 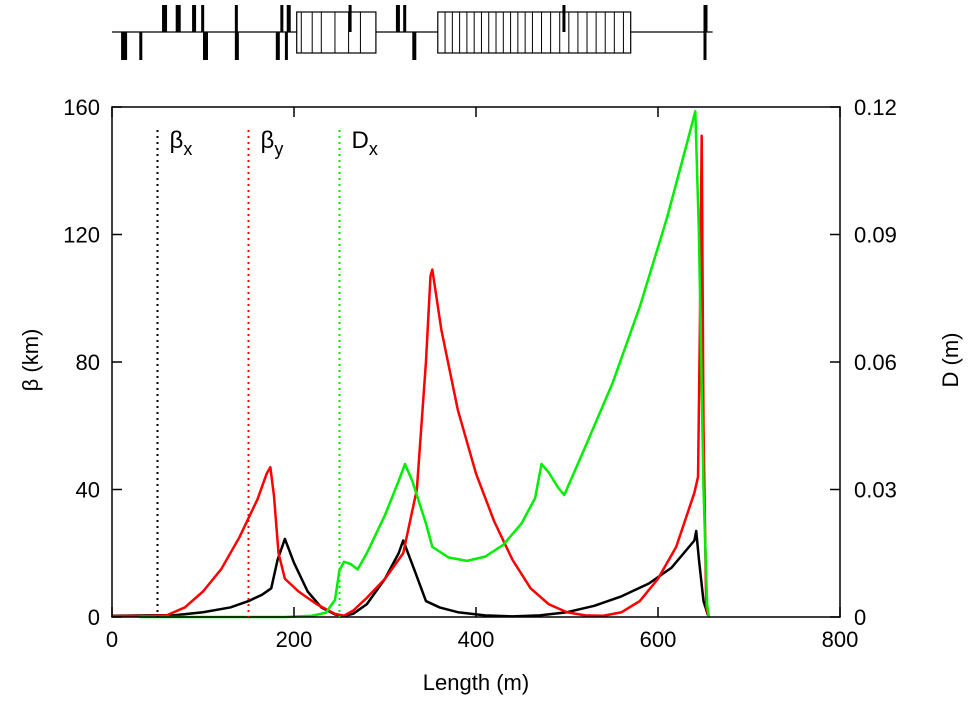 I want to click on beamline-layout, so click(x=412, y=32).